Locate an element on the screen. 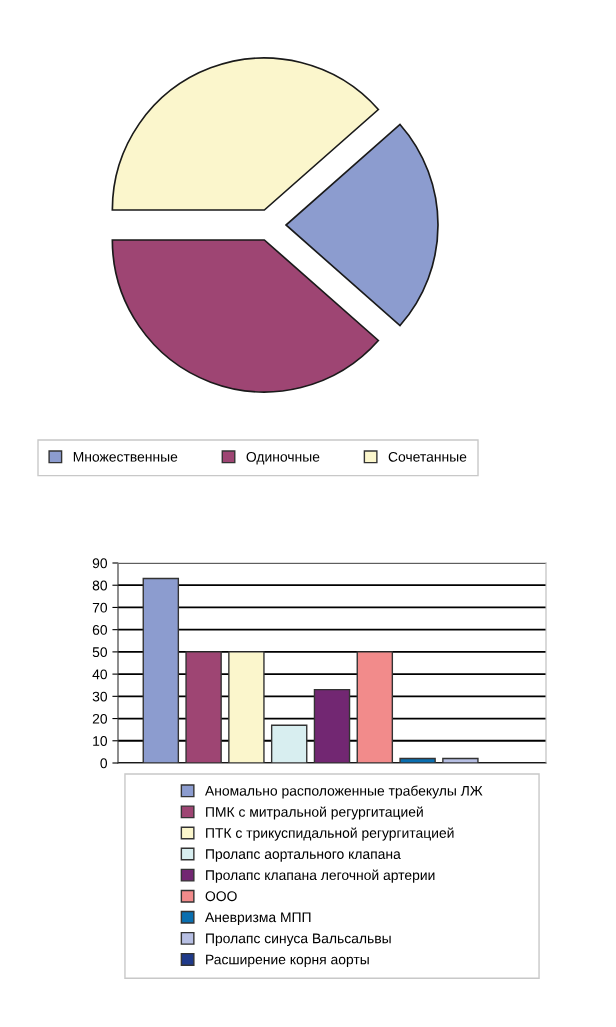 The image size is (616, 1027). y-tick-label: 50 is located at coordinates (100, 652).